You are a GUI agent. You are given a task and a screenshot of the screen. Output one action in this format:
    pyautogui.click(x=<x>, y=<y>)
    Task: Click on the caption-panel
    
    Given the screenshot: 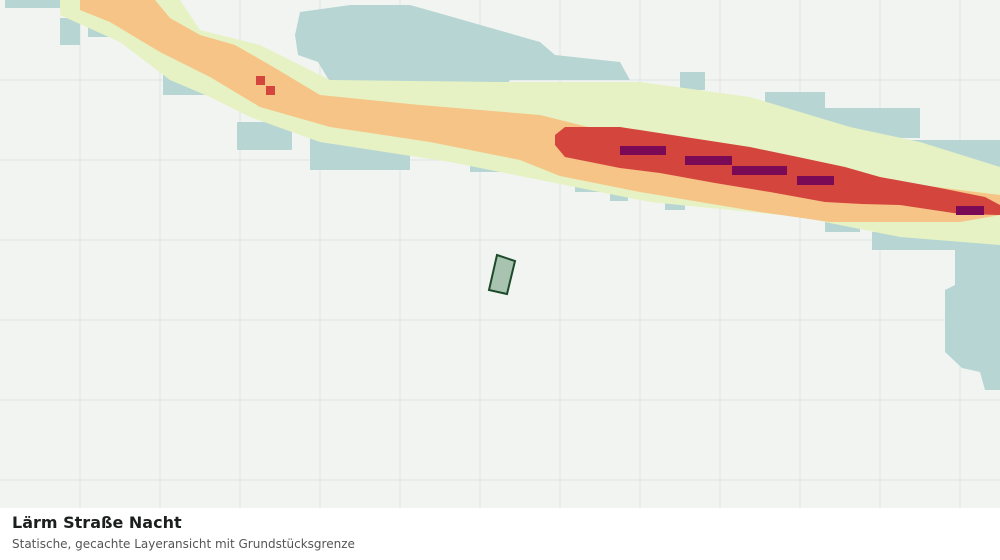 What is the action you would take?
    pyautogui.click(x=500, y=534)
    